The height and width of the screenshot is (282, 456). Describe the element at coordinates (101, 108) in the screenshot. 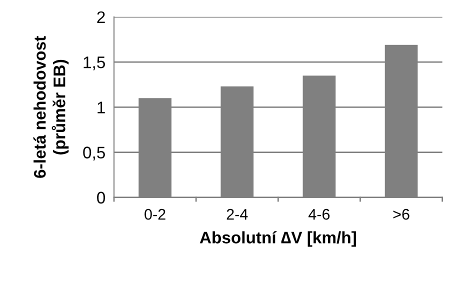

I see `y-tick-label: 1` at that location.